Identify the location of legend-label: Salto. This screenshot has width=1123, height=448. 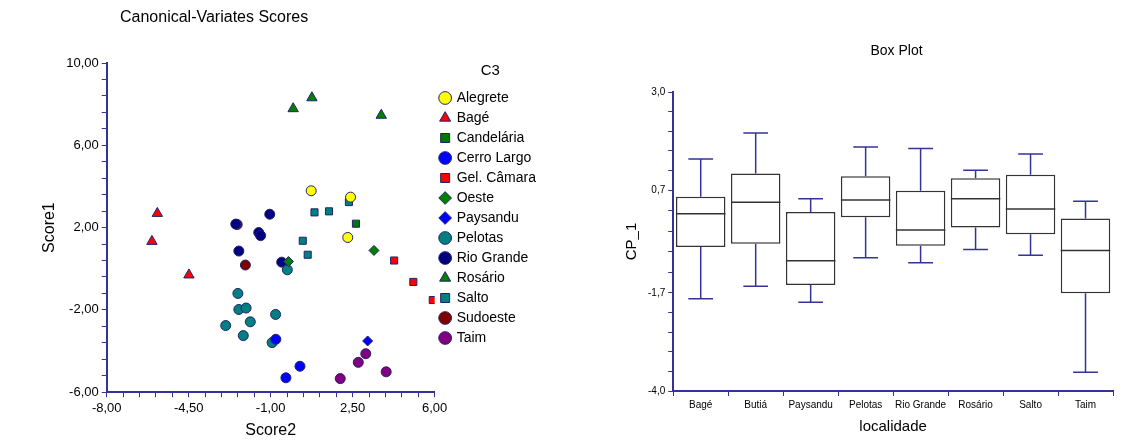
(472, 296).